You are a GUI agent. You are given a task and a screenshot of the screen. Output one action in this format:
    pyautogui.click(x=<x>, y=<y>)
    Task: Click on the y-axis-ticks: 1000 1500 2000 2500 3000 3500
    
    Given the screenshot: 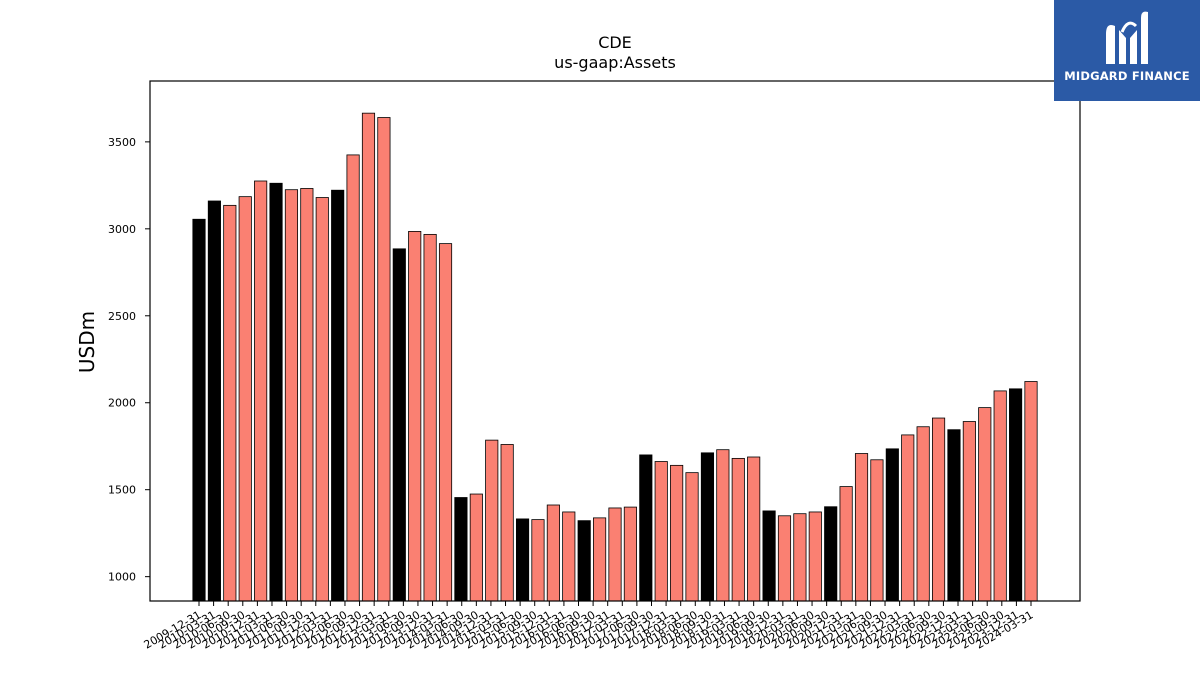 What is the action you would take?
    pyautogui.click(x=129, y=360)
    